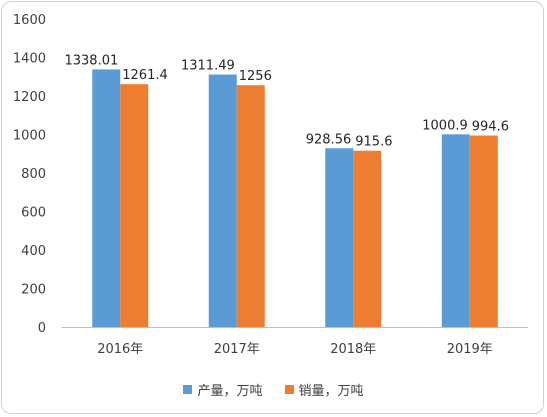 The width and height of the screenshot is (547, 417). Describe the element at coordinates (255, 76) in the screenshot. I see `data-label-1-1: 1256` at that location.